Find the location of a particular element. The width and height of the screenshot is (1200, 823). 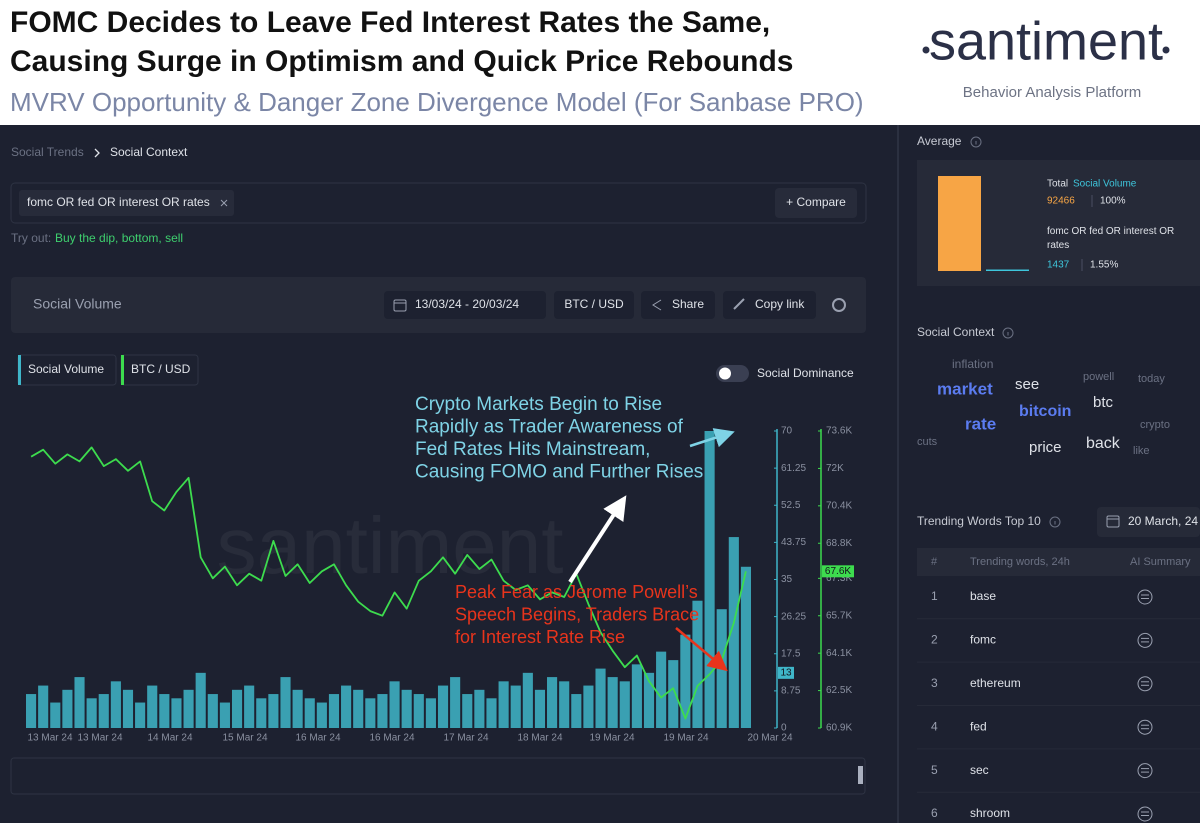

total-value: 92466 is located at coordinates (1061, 201).